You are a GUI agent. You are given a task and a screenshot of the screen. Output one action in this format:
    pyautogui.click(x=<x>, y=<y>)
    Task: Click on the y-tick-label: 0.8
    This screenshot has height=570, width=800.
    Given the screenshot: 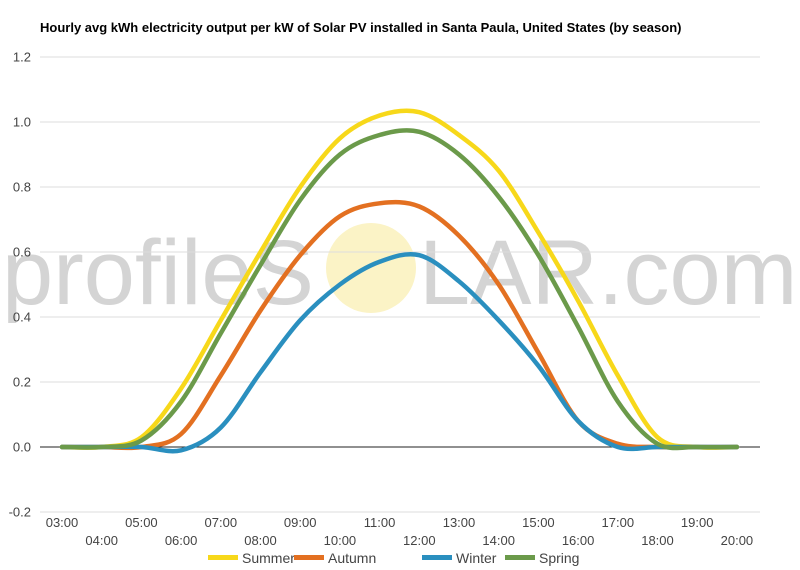 What is the action you would take?
    pyautogui.click(x=22, y=187)
    